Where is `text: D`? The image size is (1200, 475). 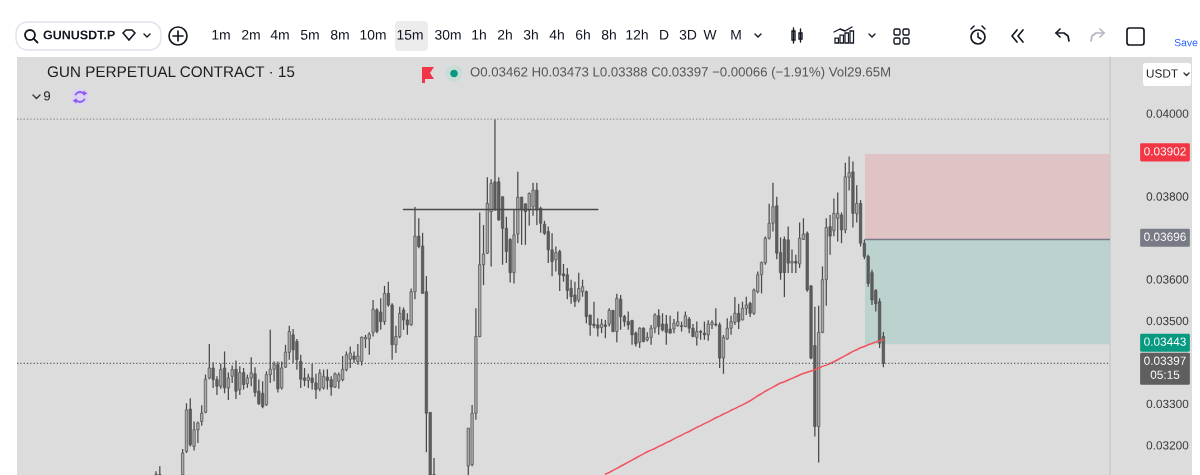
text: D is located at coordinates (664, 35).